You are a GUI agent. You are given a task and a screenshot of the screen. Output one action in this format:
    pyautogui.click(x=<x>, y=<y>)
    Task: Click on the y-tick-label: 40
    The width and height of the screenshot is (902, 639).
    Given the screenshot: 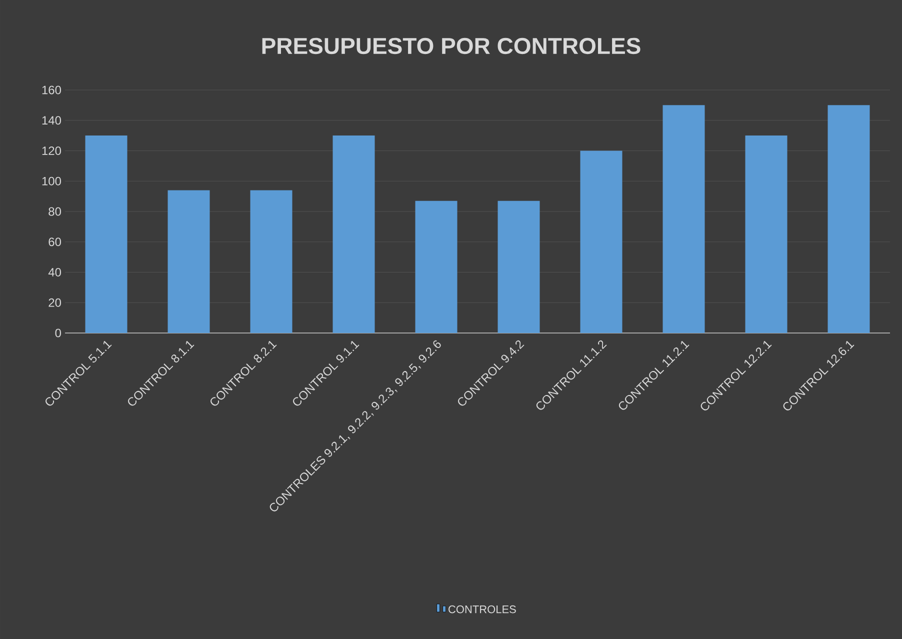 What is the action you would take?
    pyautogui.click(x=55, y=272)
    